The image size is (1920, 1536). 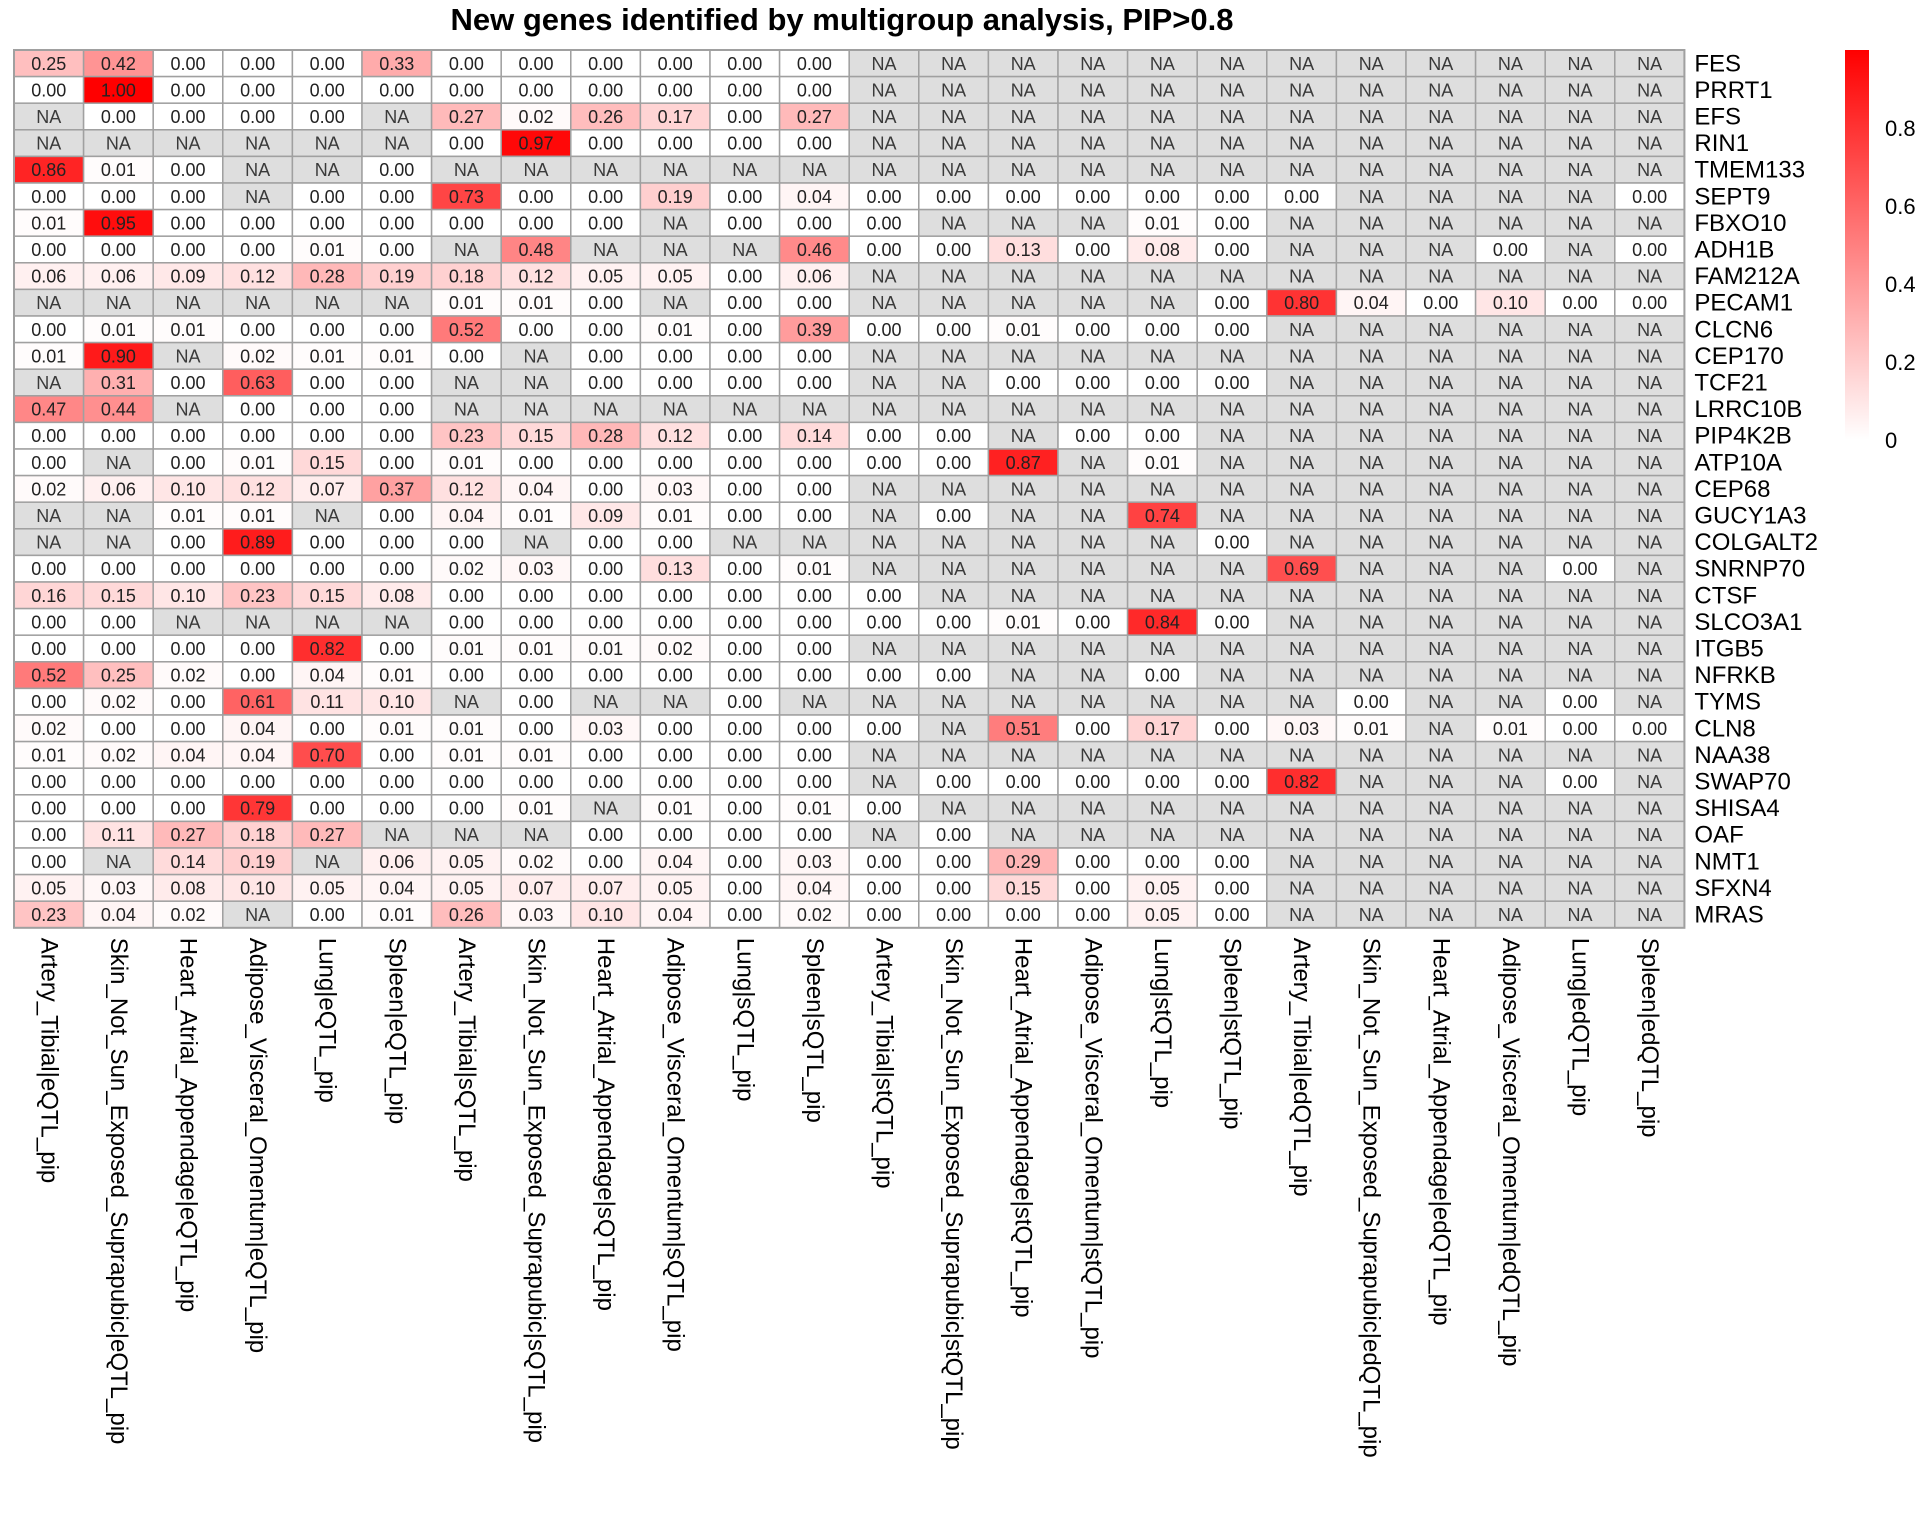 What do you see at coordinates (605, 1124) in the screenshot?
I see `column-label: Heart_Atrial_Appendage|sQTL_pip` at bounding box center [605, 1124].